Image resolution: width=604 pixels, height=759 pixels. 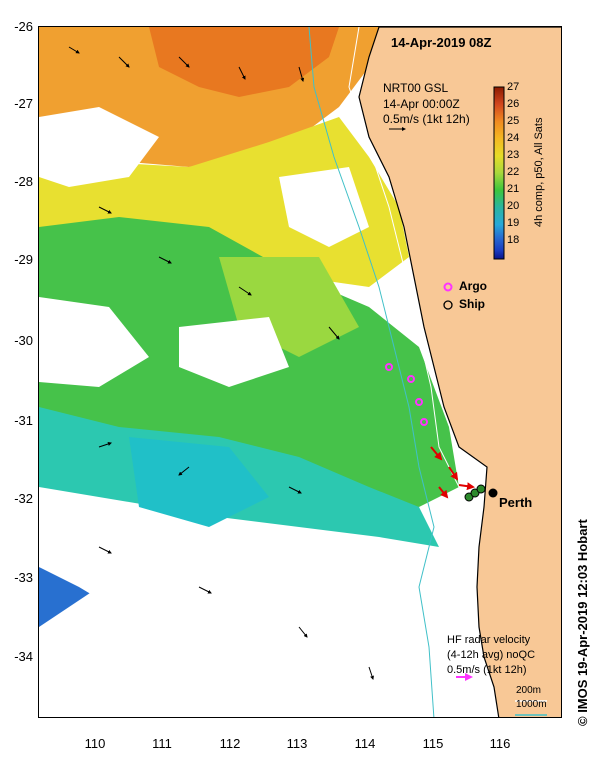 What do you see at coordinates (426, 119) in the screenshot?
I see `model-line3: 0.5m/s (1kt 12h)` at bounding box center [426, 119].